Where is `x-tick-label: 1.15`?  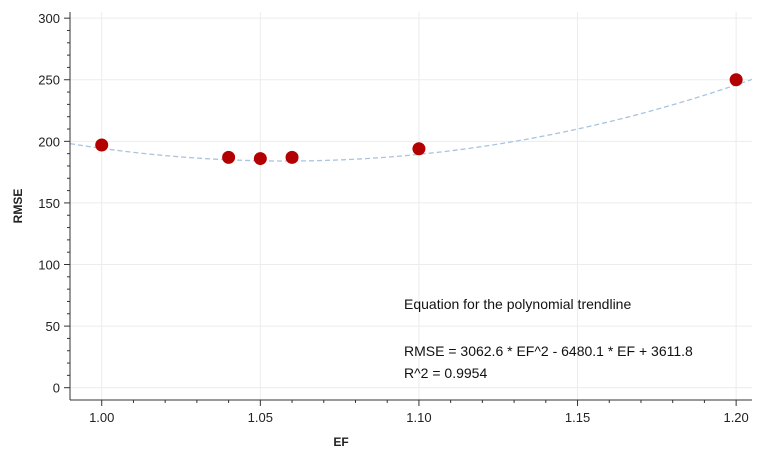 x-tick-label: 1.15 is located at coordinates (577, 417).